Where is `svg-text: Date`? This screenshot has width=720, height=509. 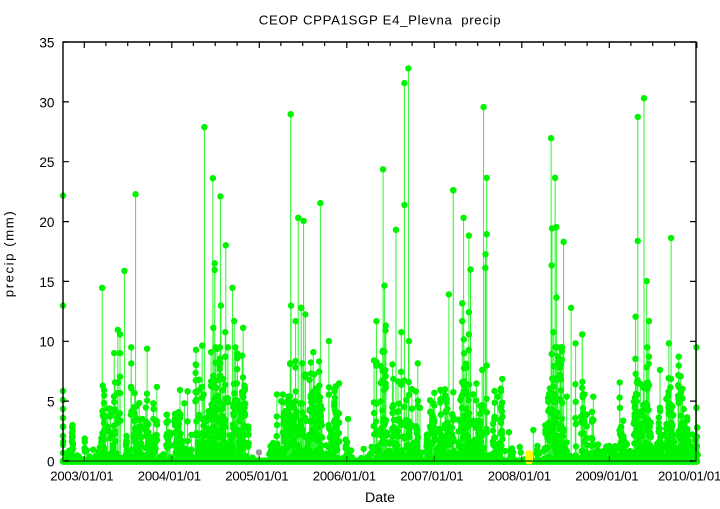
svg-text: Date is located at coordinates (380, 497).